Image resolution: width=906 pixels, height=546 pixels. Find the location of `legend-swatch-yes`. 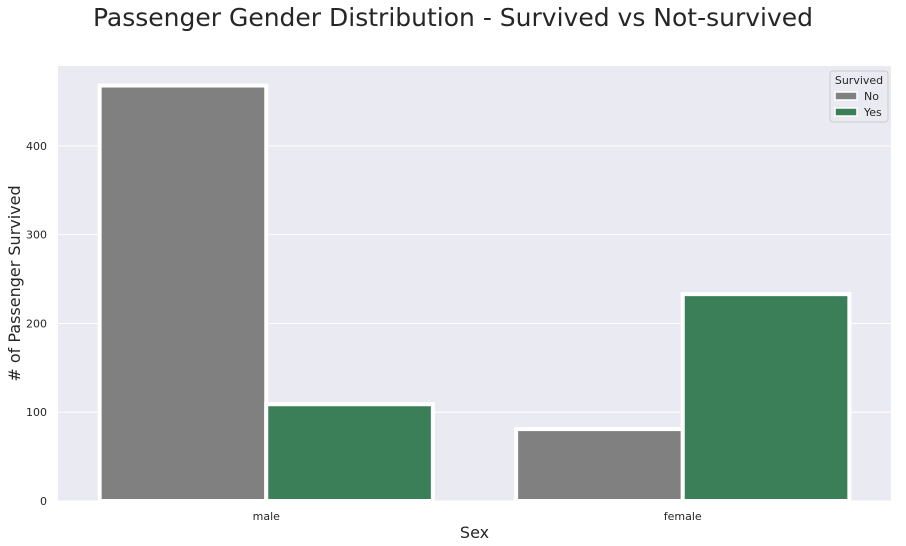

legend-swatch-yes is located at coordinates (846, 112).